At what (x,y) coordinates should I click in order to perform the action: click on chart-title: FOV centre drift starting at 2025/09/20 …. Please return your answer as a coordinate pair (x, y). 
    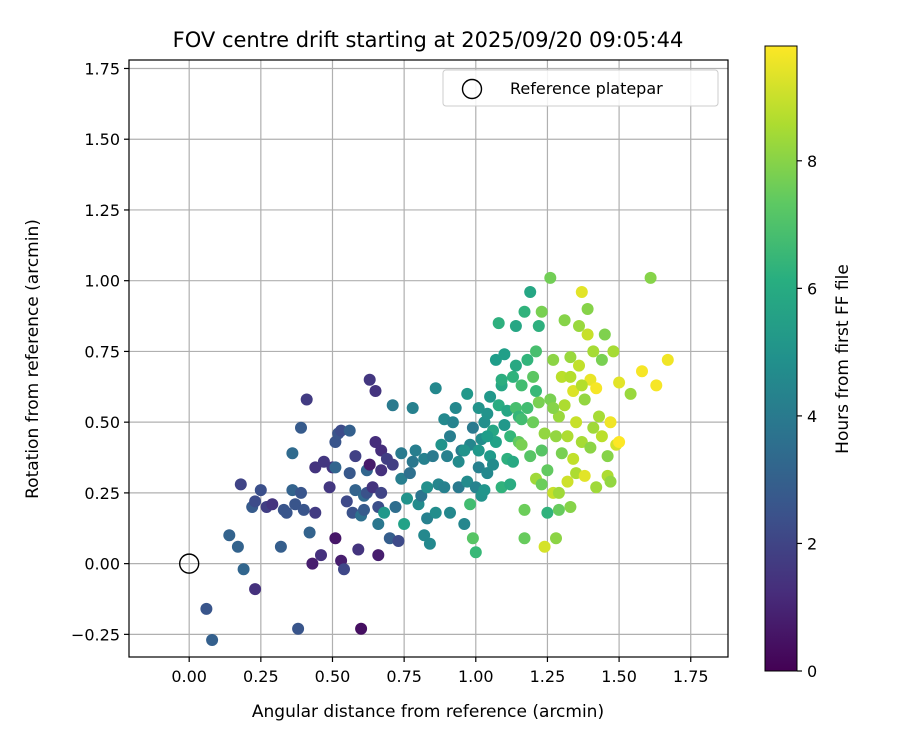
    Looking at the image, I should click on (428, 40).